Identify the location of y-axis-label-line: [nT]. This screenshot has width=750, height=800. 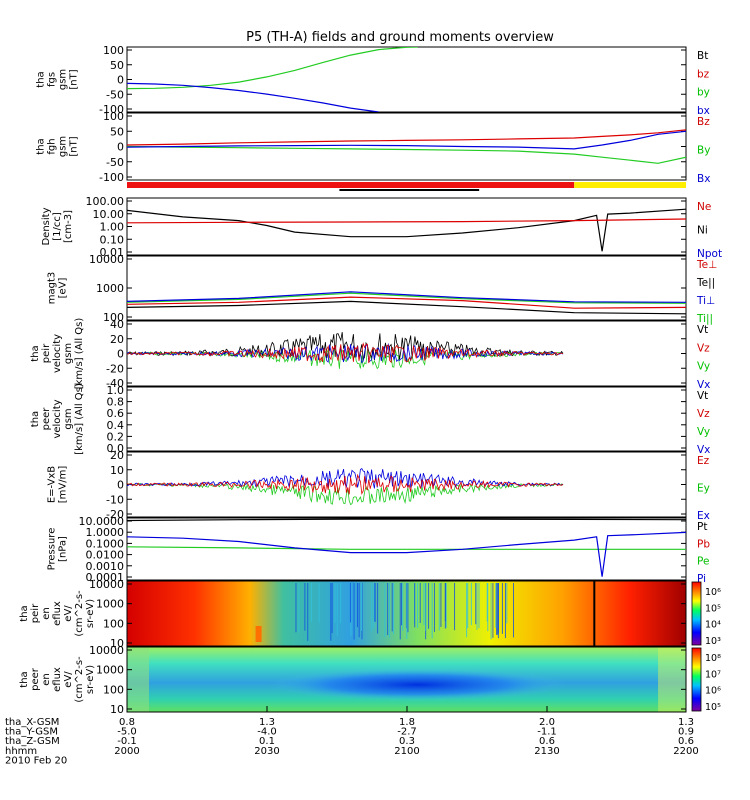
(74, 79).